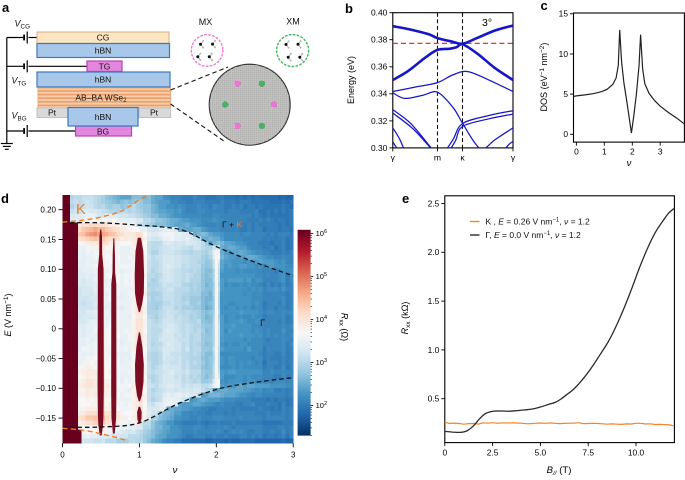 This screenshot has width=685, height=480. I want to click on svg-text: 0.40, so click(379, 13).